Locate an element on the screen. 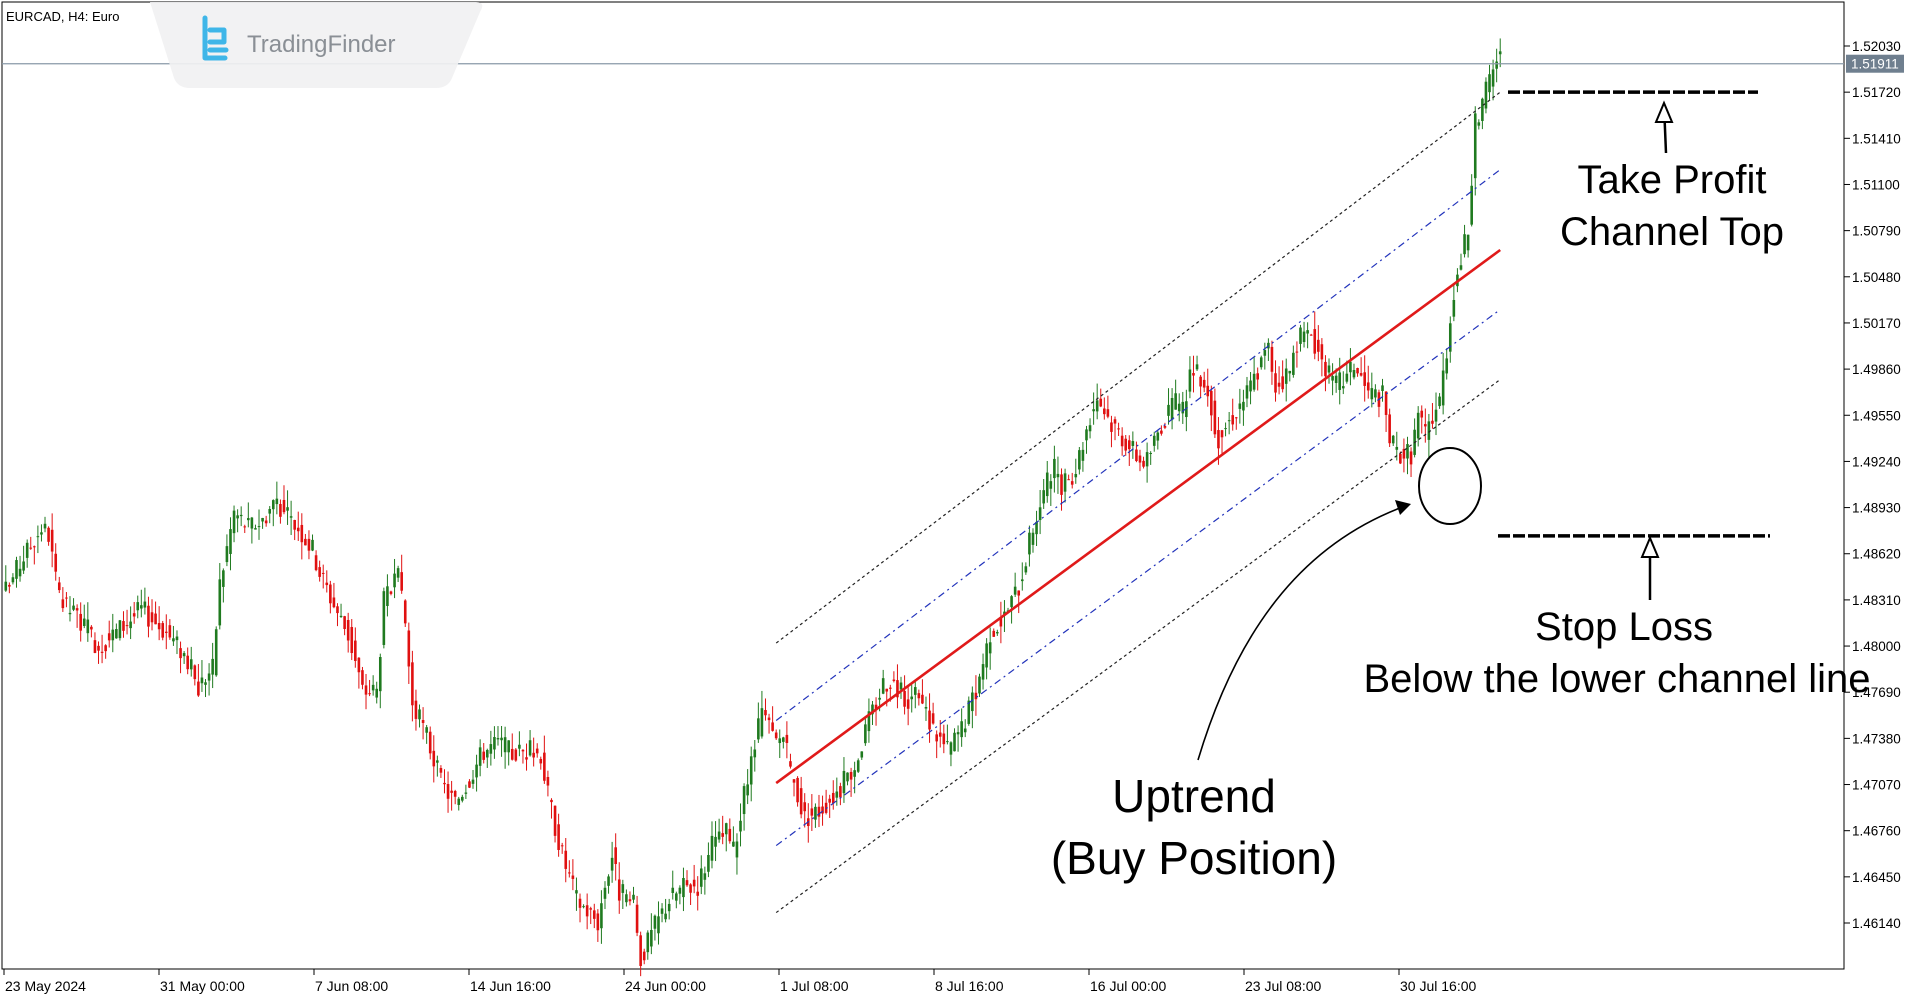 The height and width of the screenshot is (997, 1920). take-profit-label-2: Channel Top is located at coordinates (1672, 232).